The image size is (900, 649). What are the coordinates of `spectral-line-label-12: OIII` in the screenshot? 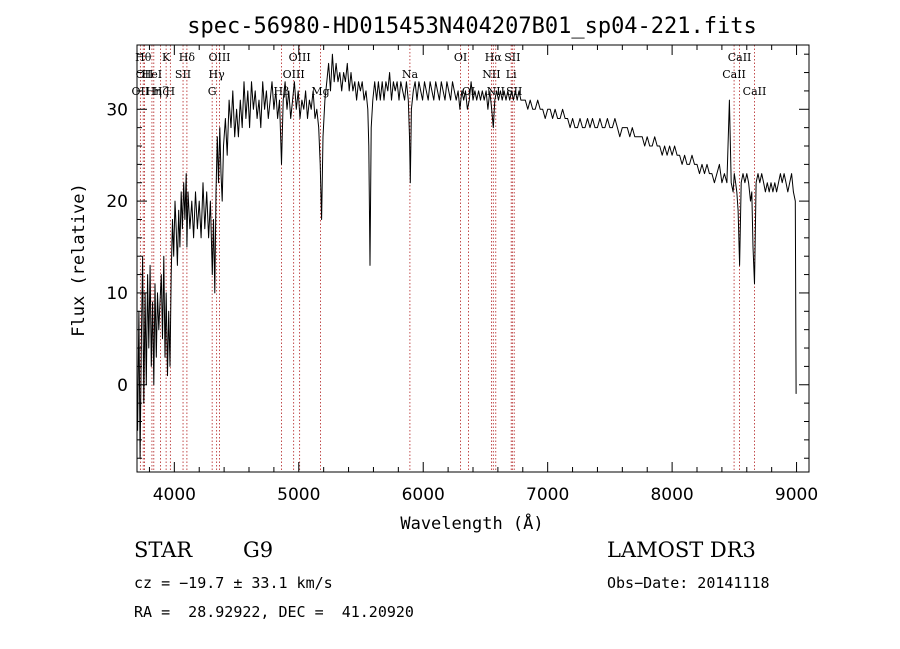 It's located at (219, 57).